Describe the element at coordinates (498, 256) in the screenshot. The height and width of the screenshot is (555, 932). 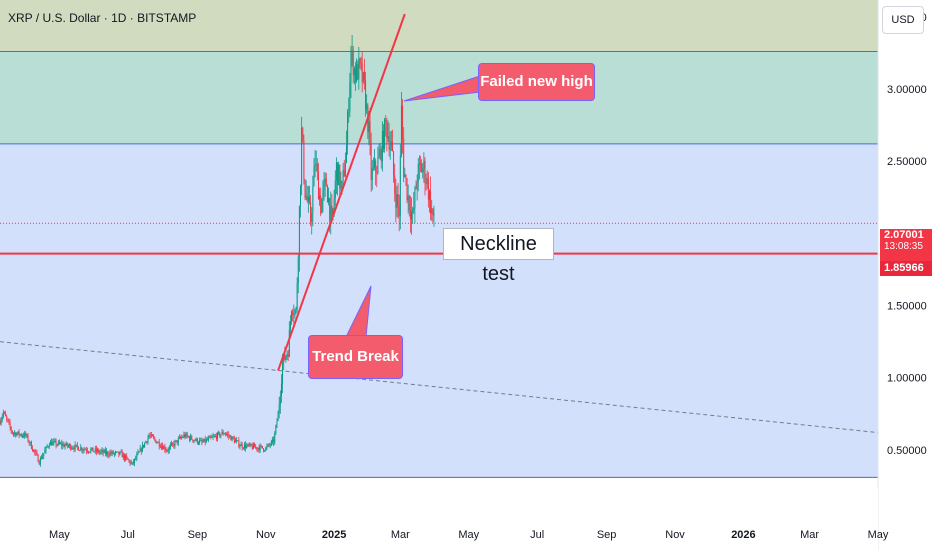
I see `neckline-test-label: Neckline test` at that location.